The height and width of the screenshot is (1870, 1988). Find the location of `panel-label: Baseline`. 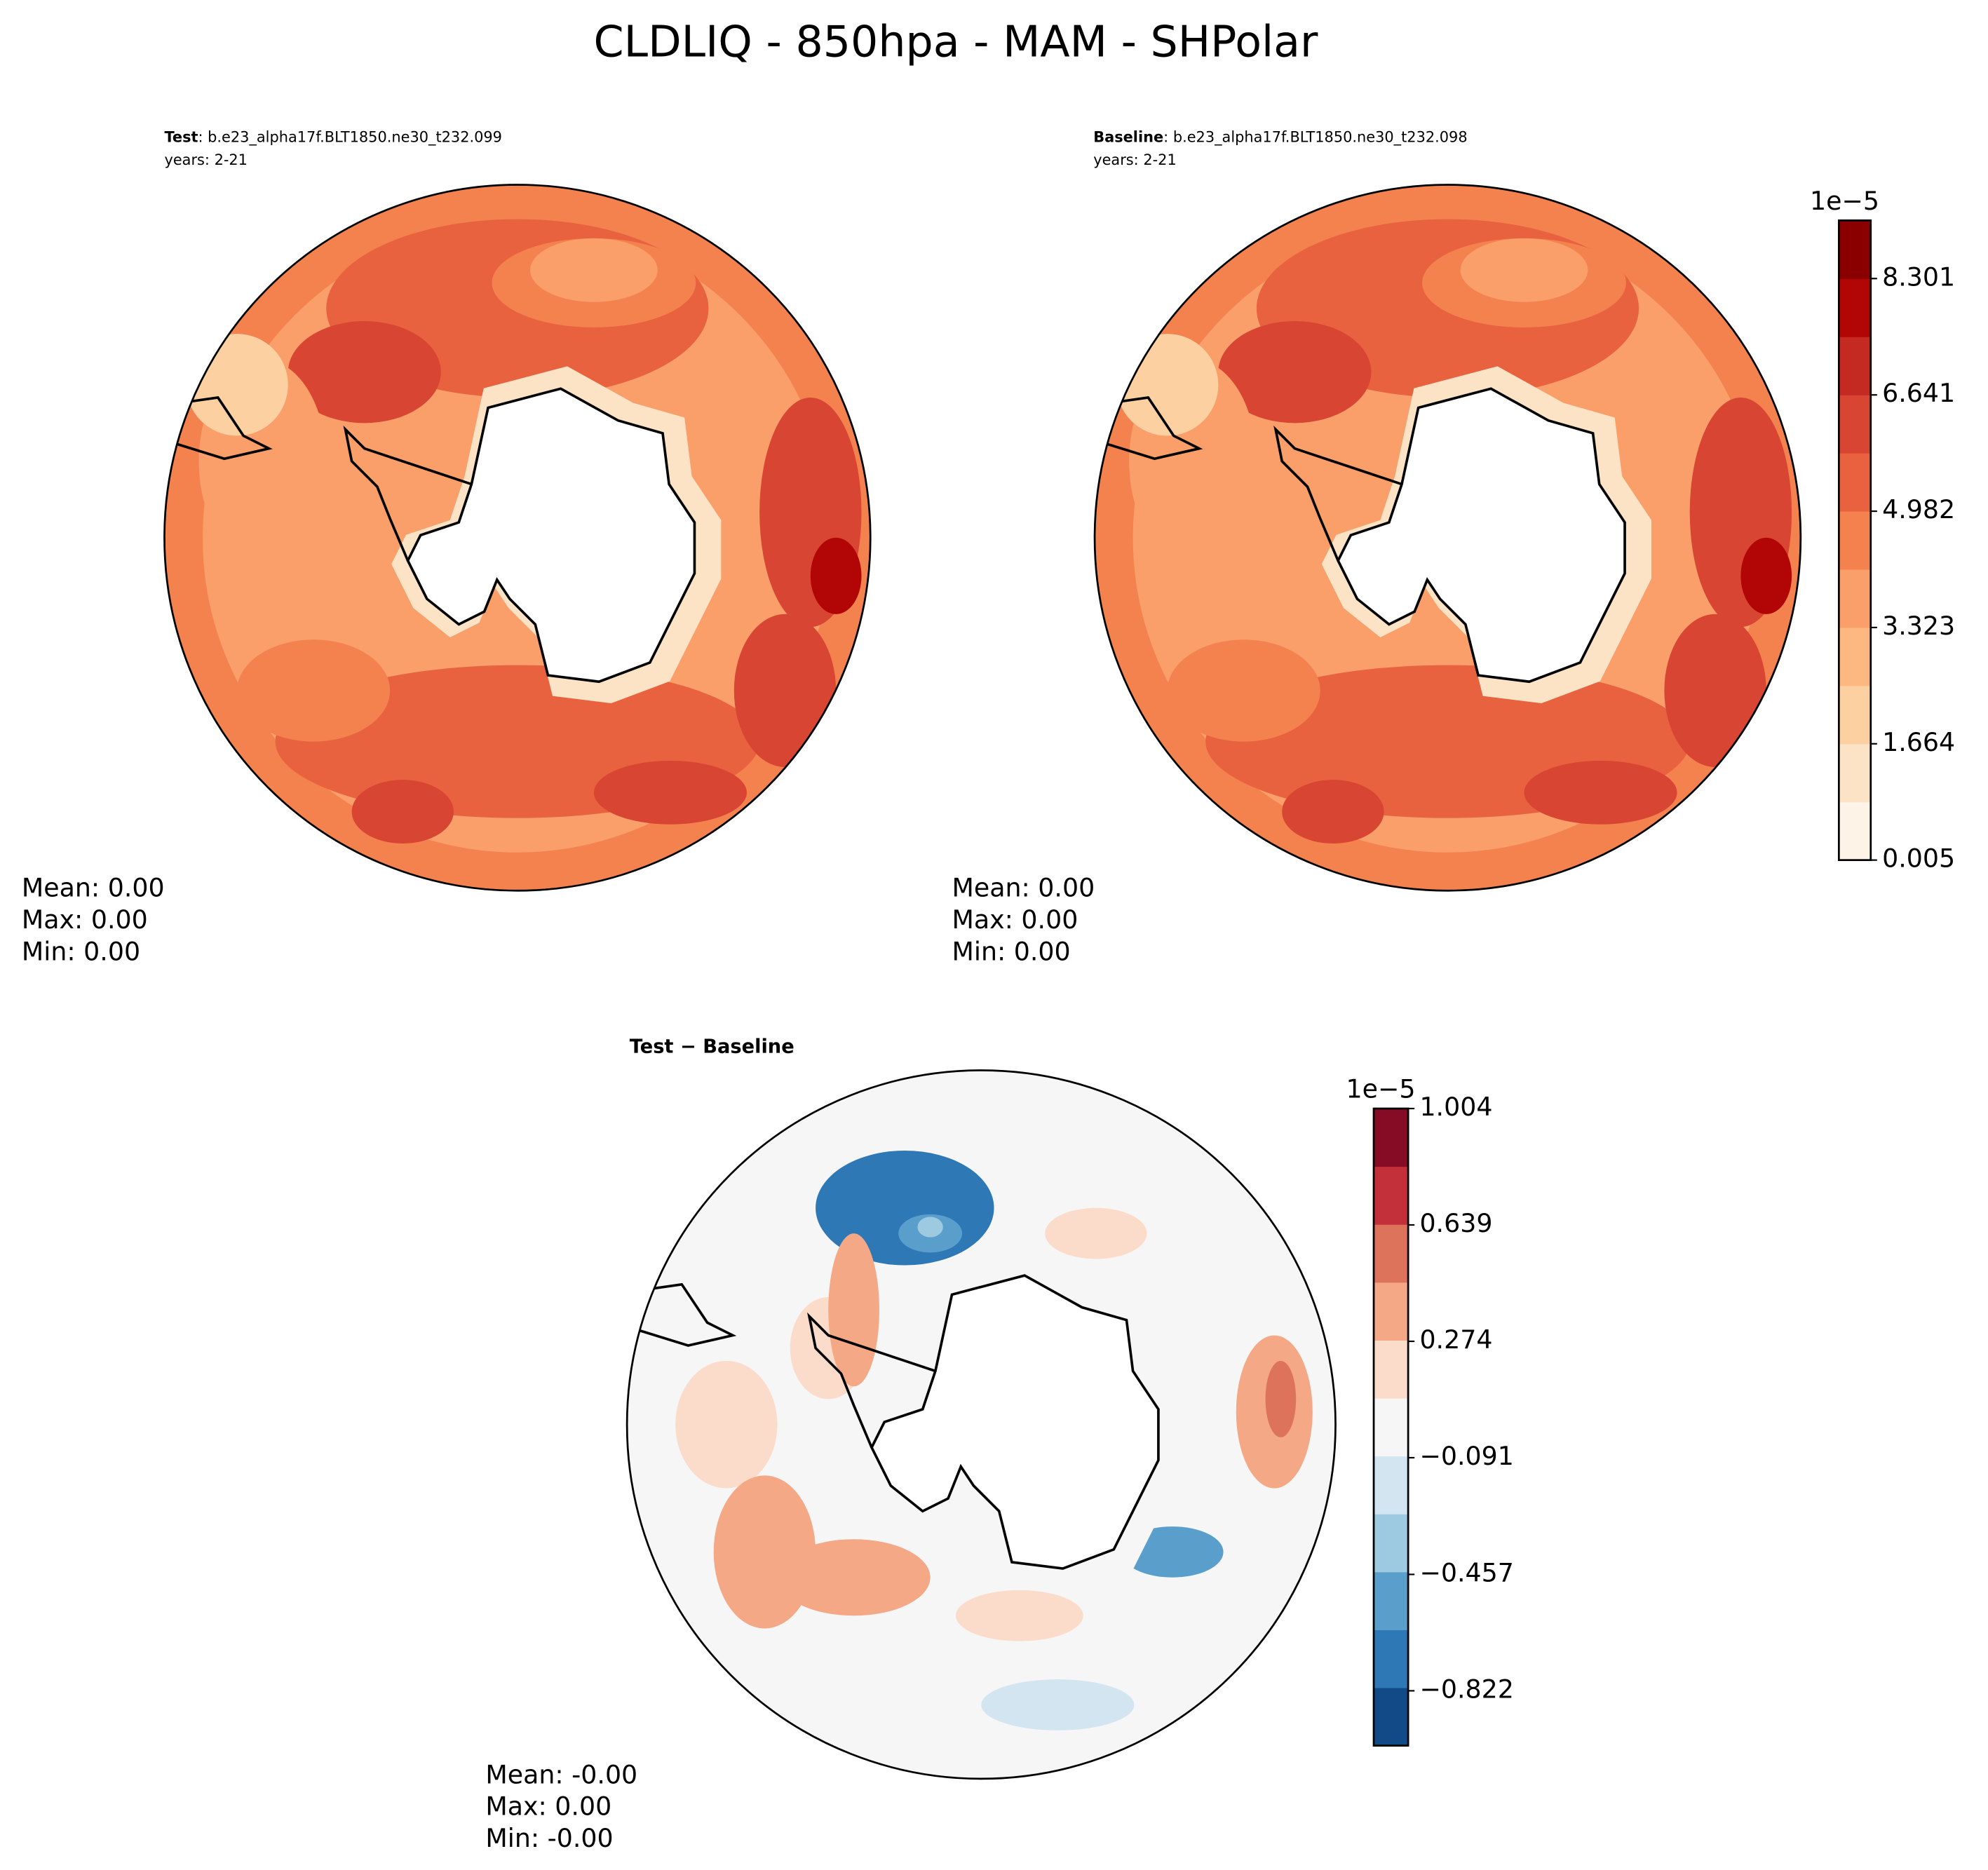

panel-label: Baseline is located at coordinates (1128, 136).